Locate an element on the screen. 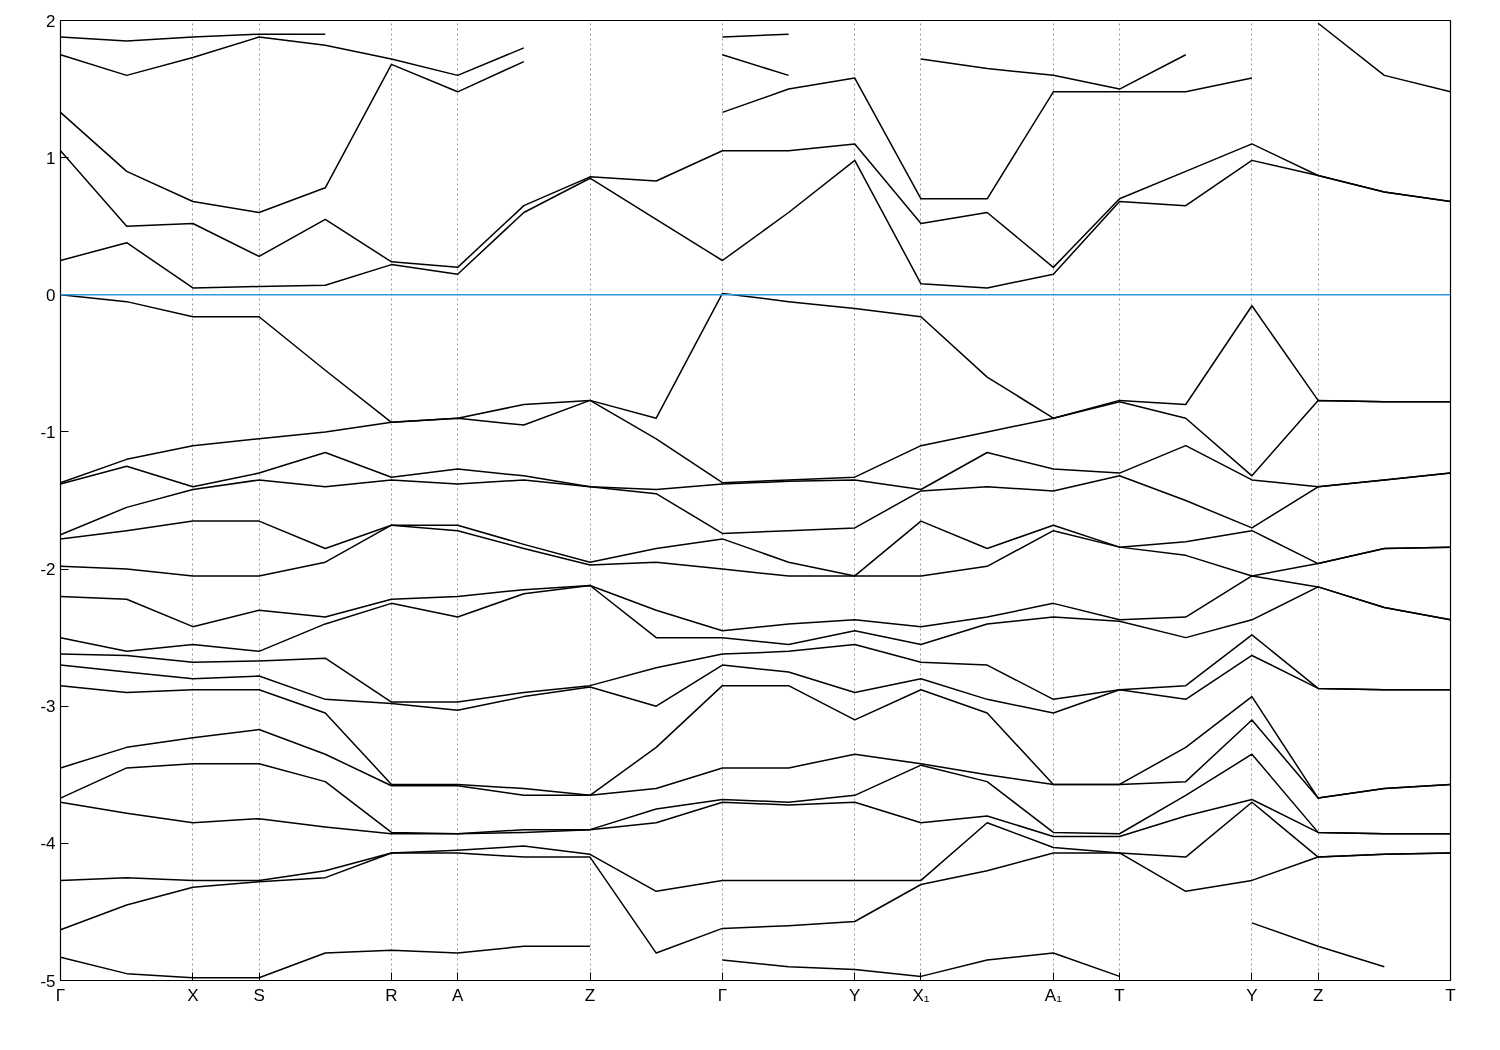  x-tick-label: X₁ is located at coordinates (921, 995).